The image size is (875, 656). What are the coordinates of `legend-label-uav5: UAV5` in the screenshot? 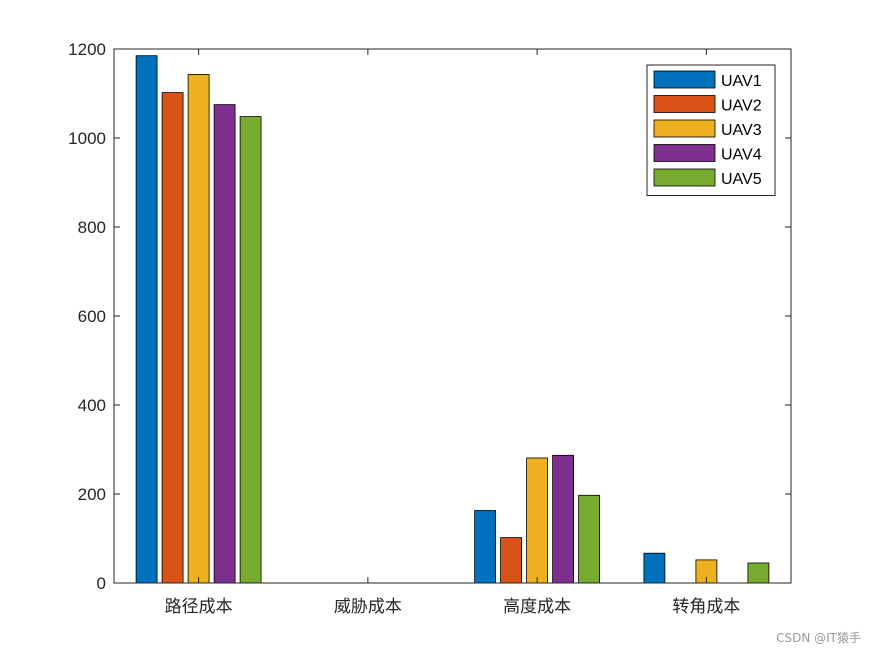 It's located at (741, 179).